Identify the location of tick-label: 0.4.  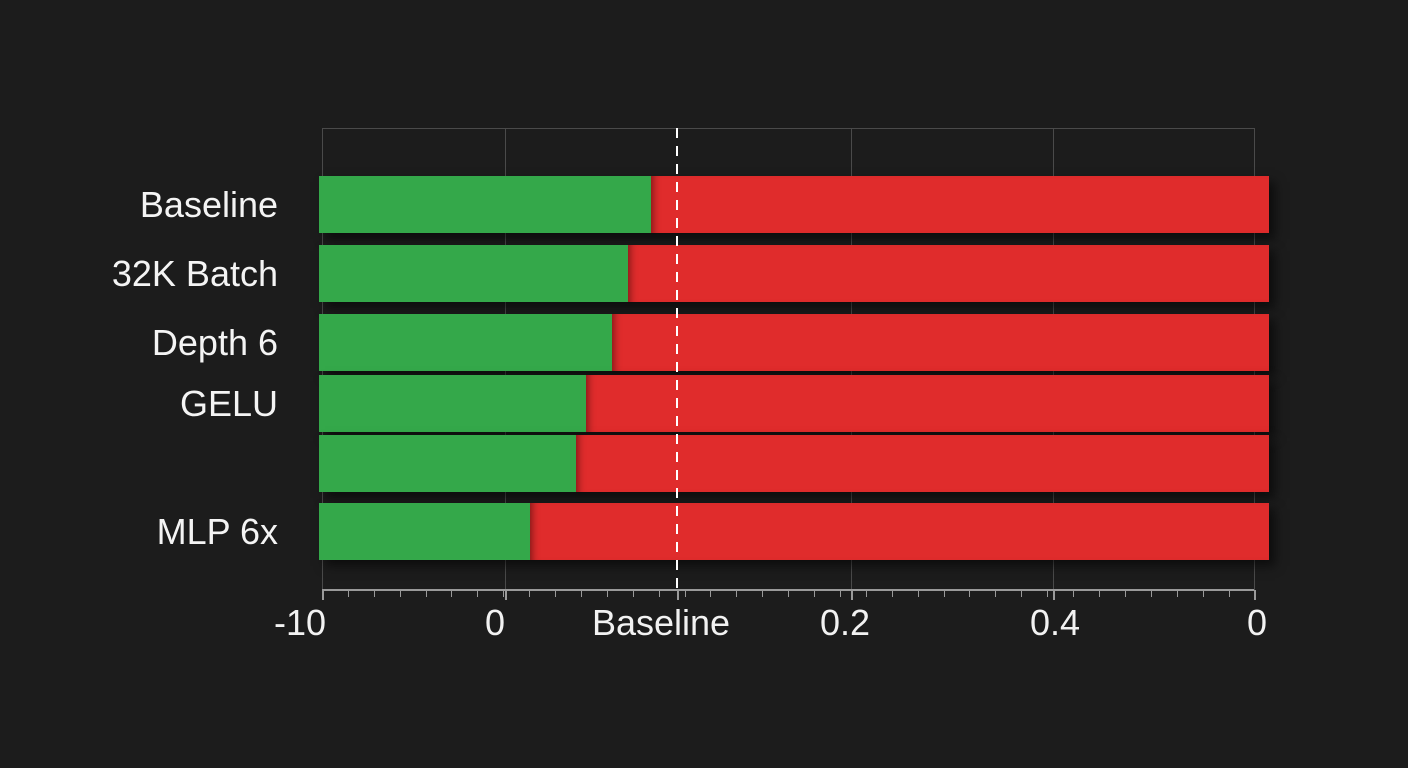
(1055, 622).